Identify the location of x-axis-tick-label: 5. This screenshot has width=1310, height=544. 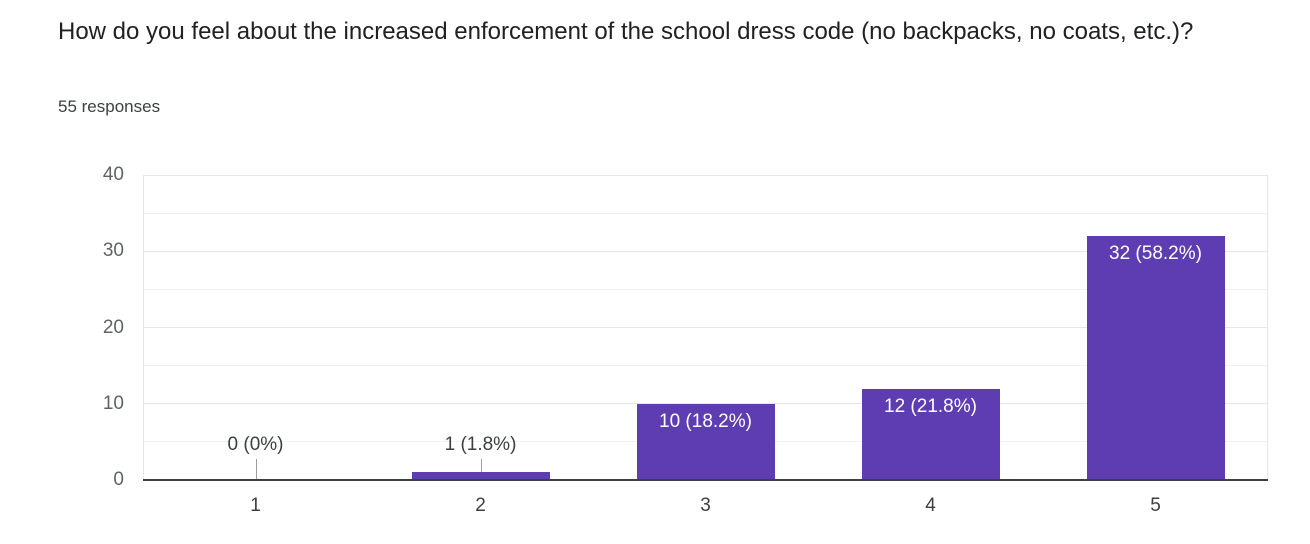
(1155, 505).